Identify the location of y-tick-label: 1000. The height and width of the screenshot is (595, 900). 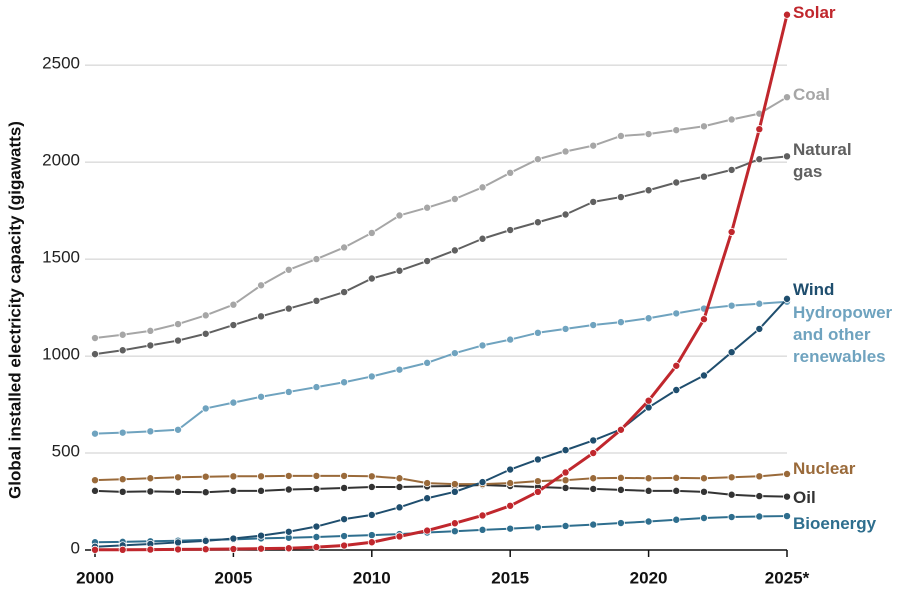
(61, 354).